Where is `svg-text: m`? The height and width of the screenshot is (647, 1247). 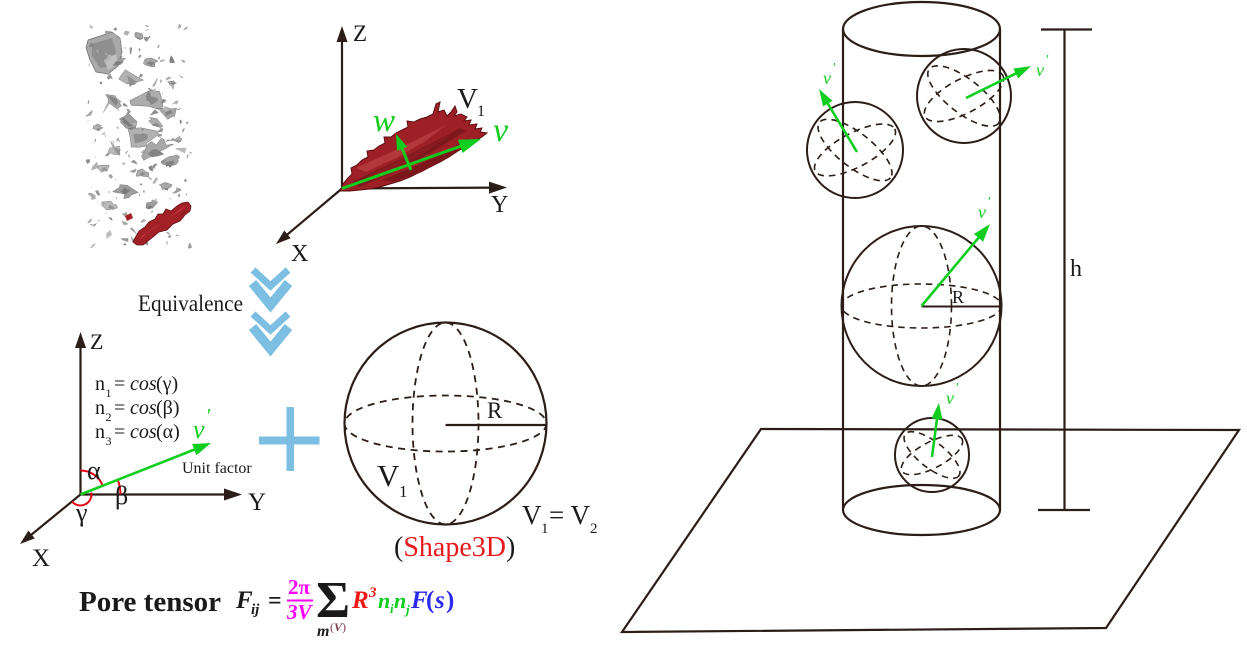
svg-text: m is located at coordinates (323, 631).